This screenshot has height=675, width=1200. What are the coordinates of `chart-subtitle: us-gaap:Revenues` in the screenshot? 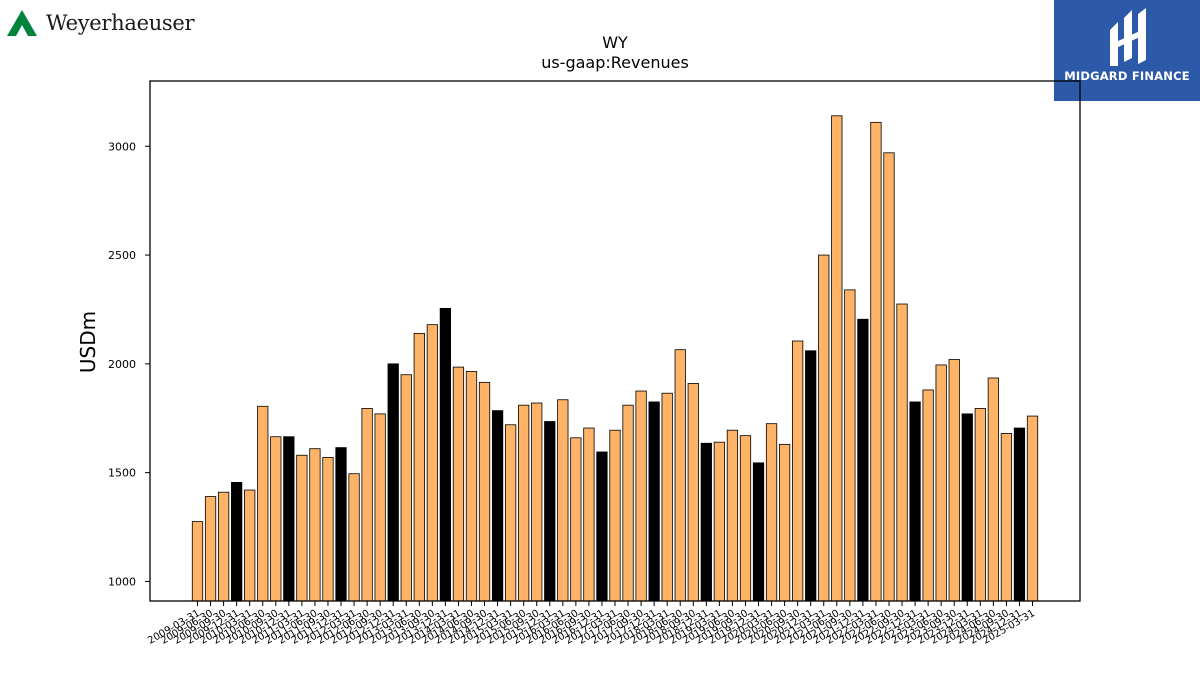 It's located at (615, 62).